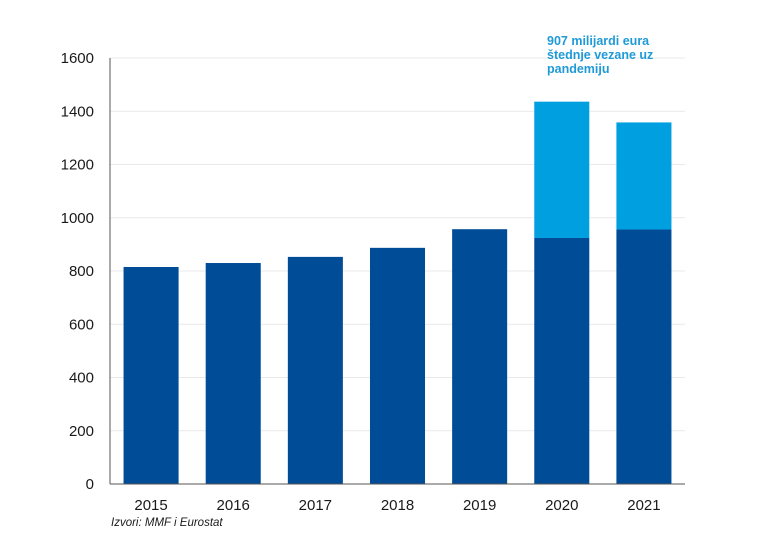  What do you see at coordinates (81, 324) in the screenshot?
I see `y-tick-label-600: 600` at bounding box center [81, 324].